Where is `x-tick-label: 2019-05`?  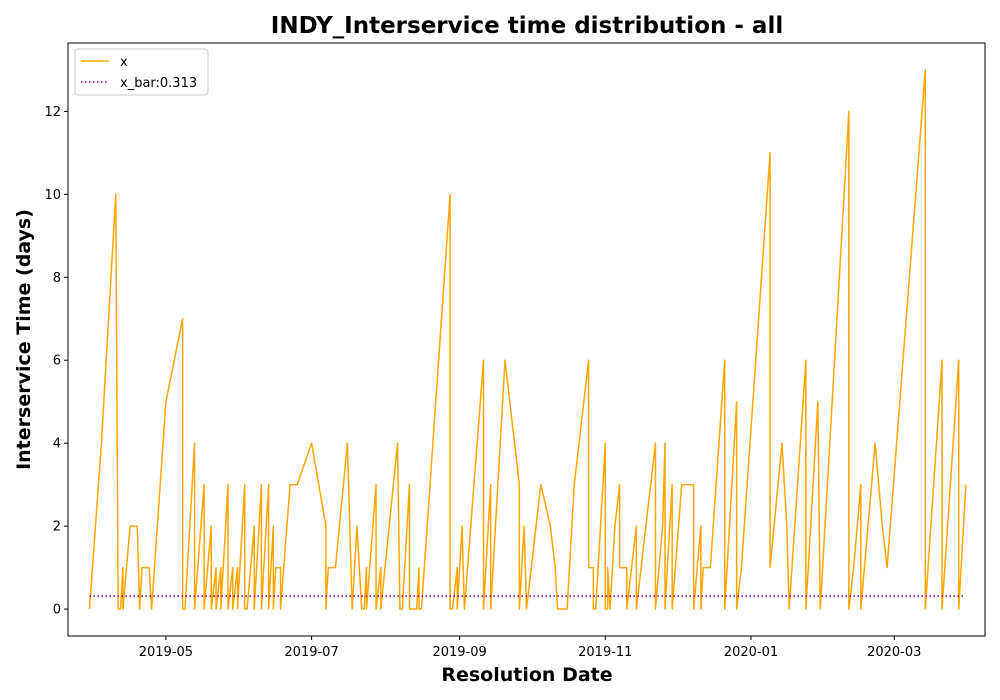 x-tick-label: 2019-05 is located at coordinates (166, 652).